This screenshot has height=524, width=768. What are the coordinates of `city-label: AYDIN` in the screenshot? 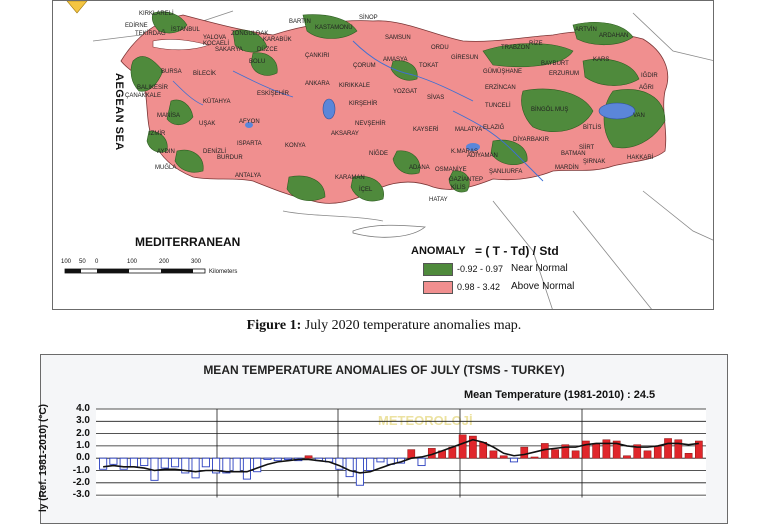 It's located at (166, 152).